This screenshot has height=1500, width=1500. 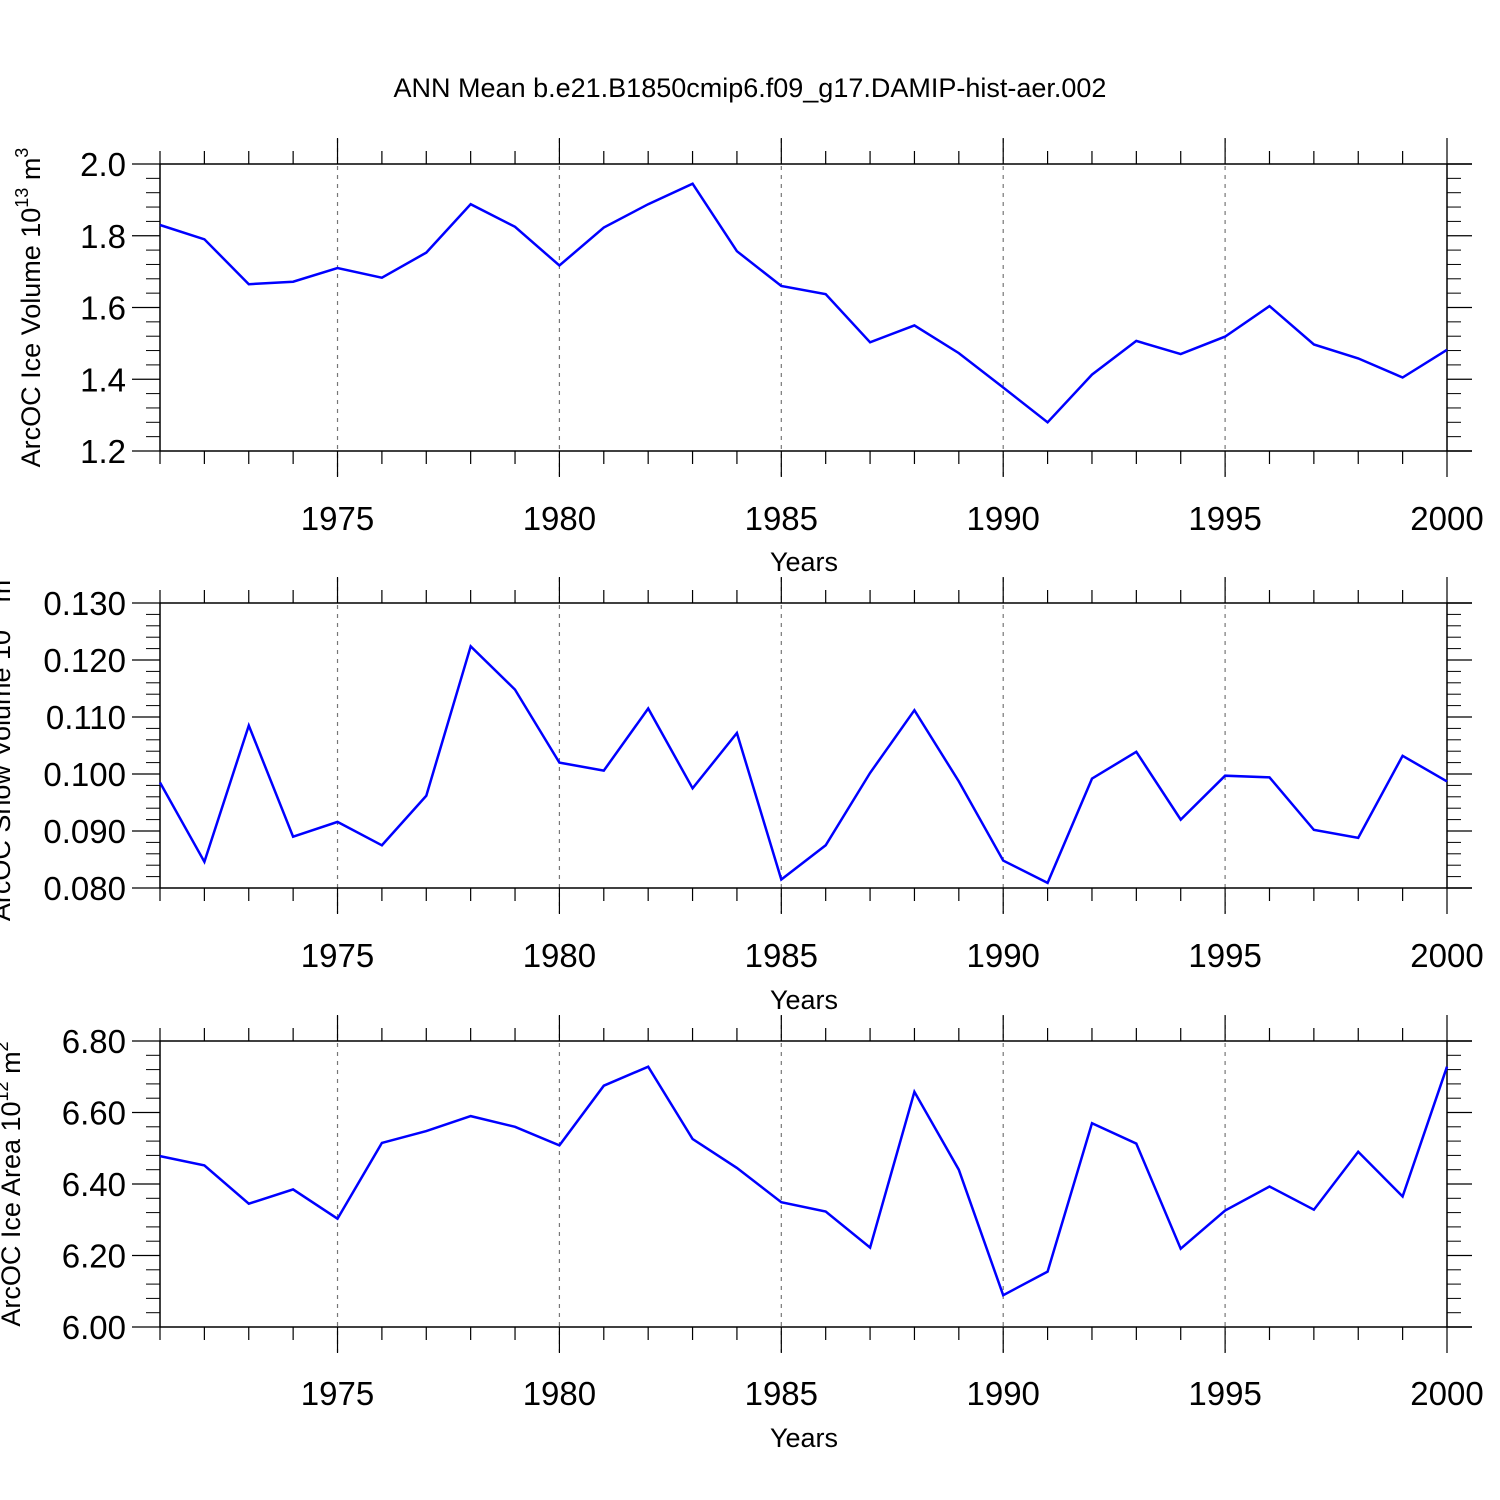 I want to click on ice-area-xtick-label: 1980, so click(x=559, y=1393).